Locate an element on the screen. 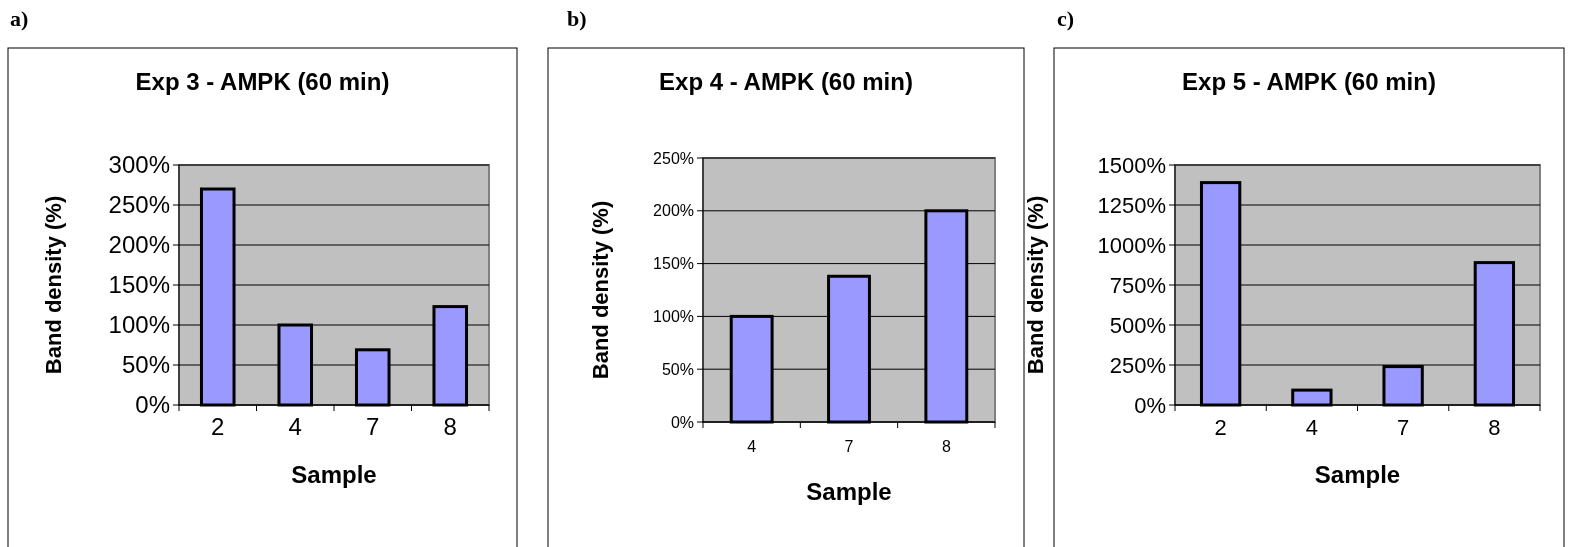 This screenshot has height=547, width=1581. y-tick-label: 300% is located at coordinates (139, 165).